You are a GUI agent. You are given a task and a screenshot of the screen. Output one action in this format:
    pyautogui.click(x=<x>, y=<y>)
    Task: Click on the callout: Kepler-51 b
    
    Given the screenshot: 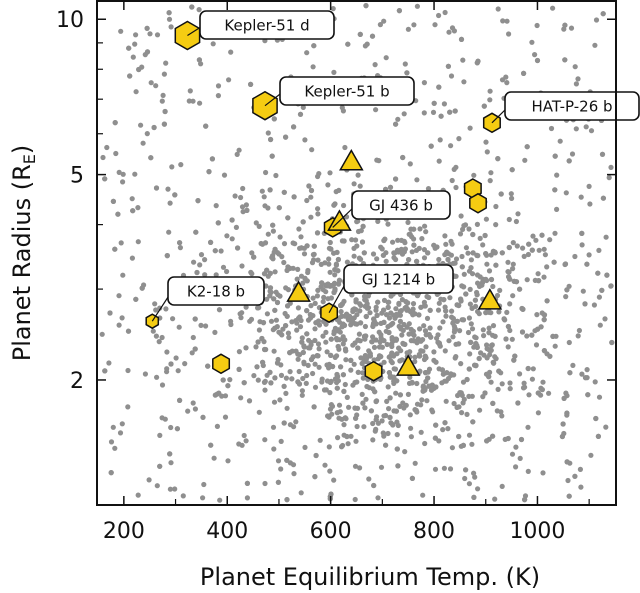 What is the action you would take?
    pyautogui.click(x=339, y=91)
    